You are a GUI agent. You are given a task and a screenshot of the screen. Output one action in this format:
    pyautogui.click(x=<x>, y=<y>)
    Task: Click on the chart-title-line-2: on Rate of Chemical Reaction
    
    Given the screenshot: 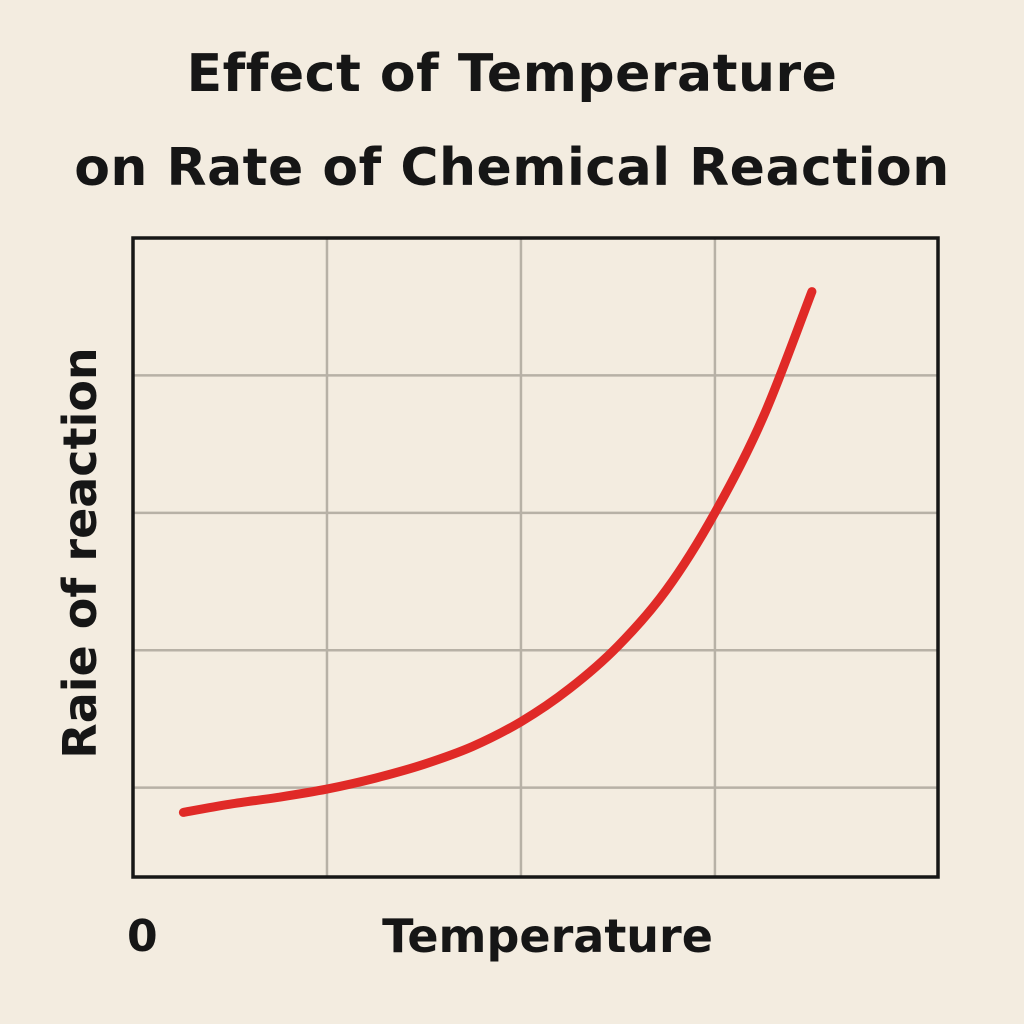 What is the action you would take?
    pyautogui.click(x=512, y=168)
    